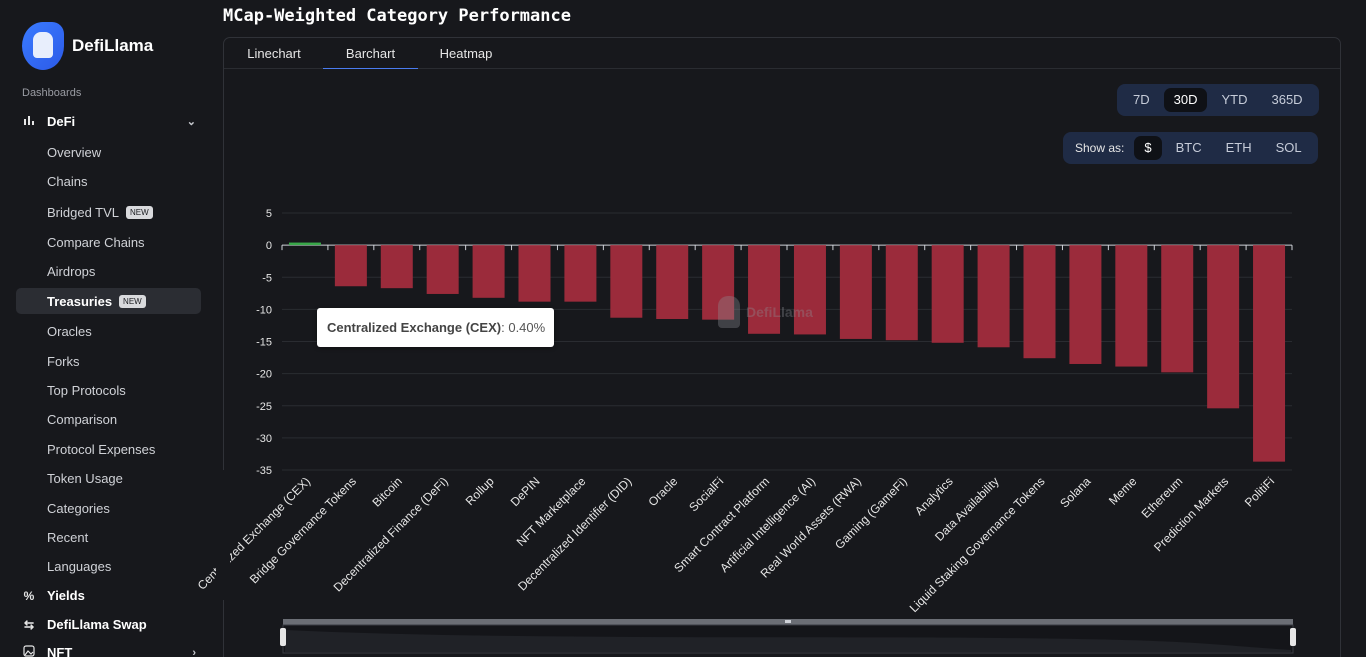  What do you see at coordinates (1288, 147) in the screenshot?
I see `denom-sol: SOL` at bounding box center [1288, 147].